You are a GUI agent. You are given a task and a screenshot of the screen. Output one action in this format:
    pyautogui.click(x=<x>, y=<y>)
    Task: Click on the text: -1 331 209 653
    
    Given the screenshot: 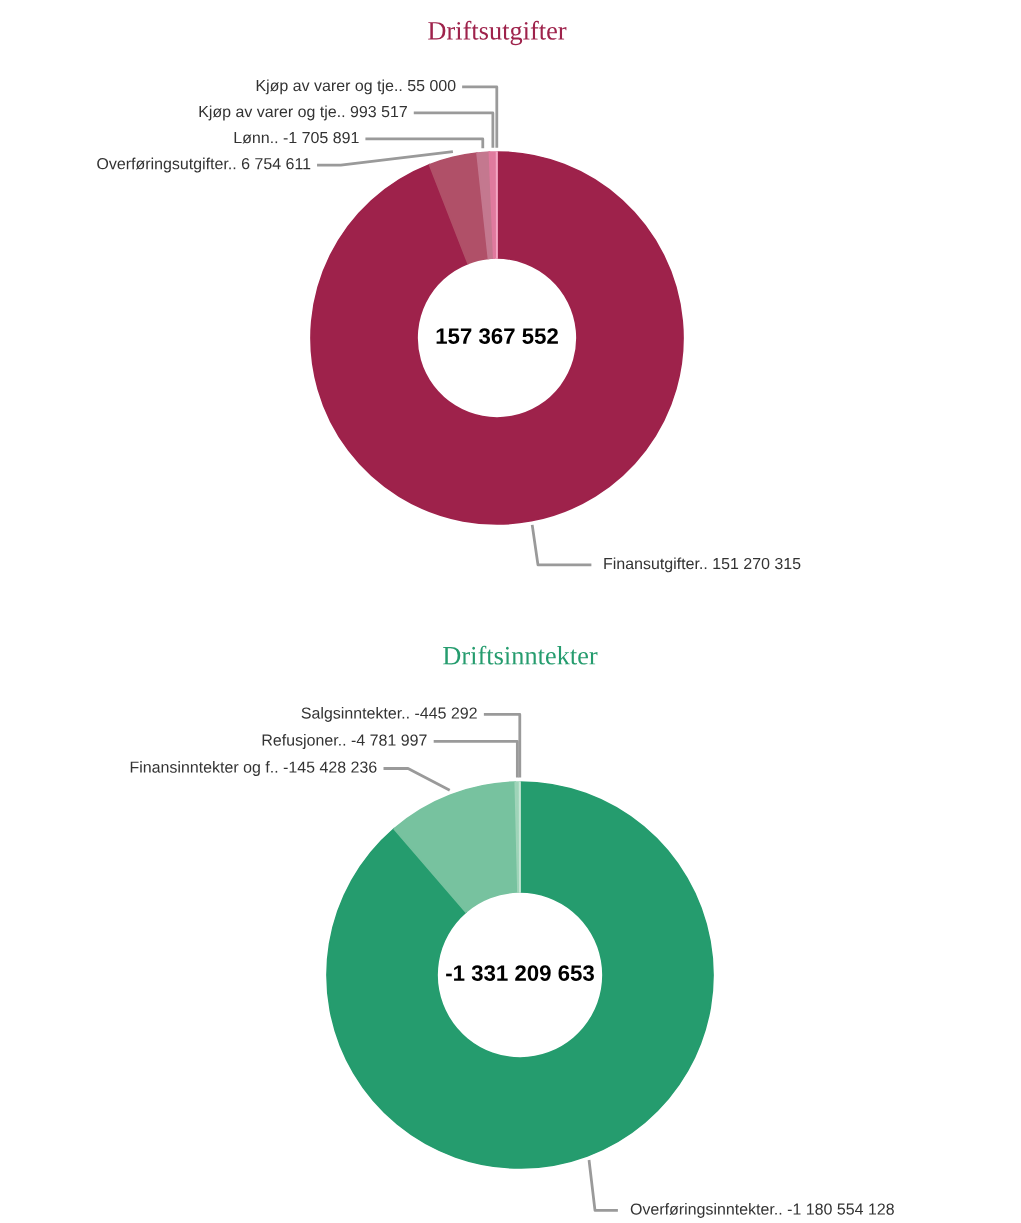 What is the action you would take?
    pyautogui.click(x=520, y=973)
    